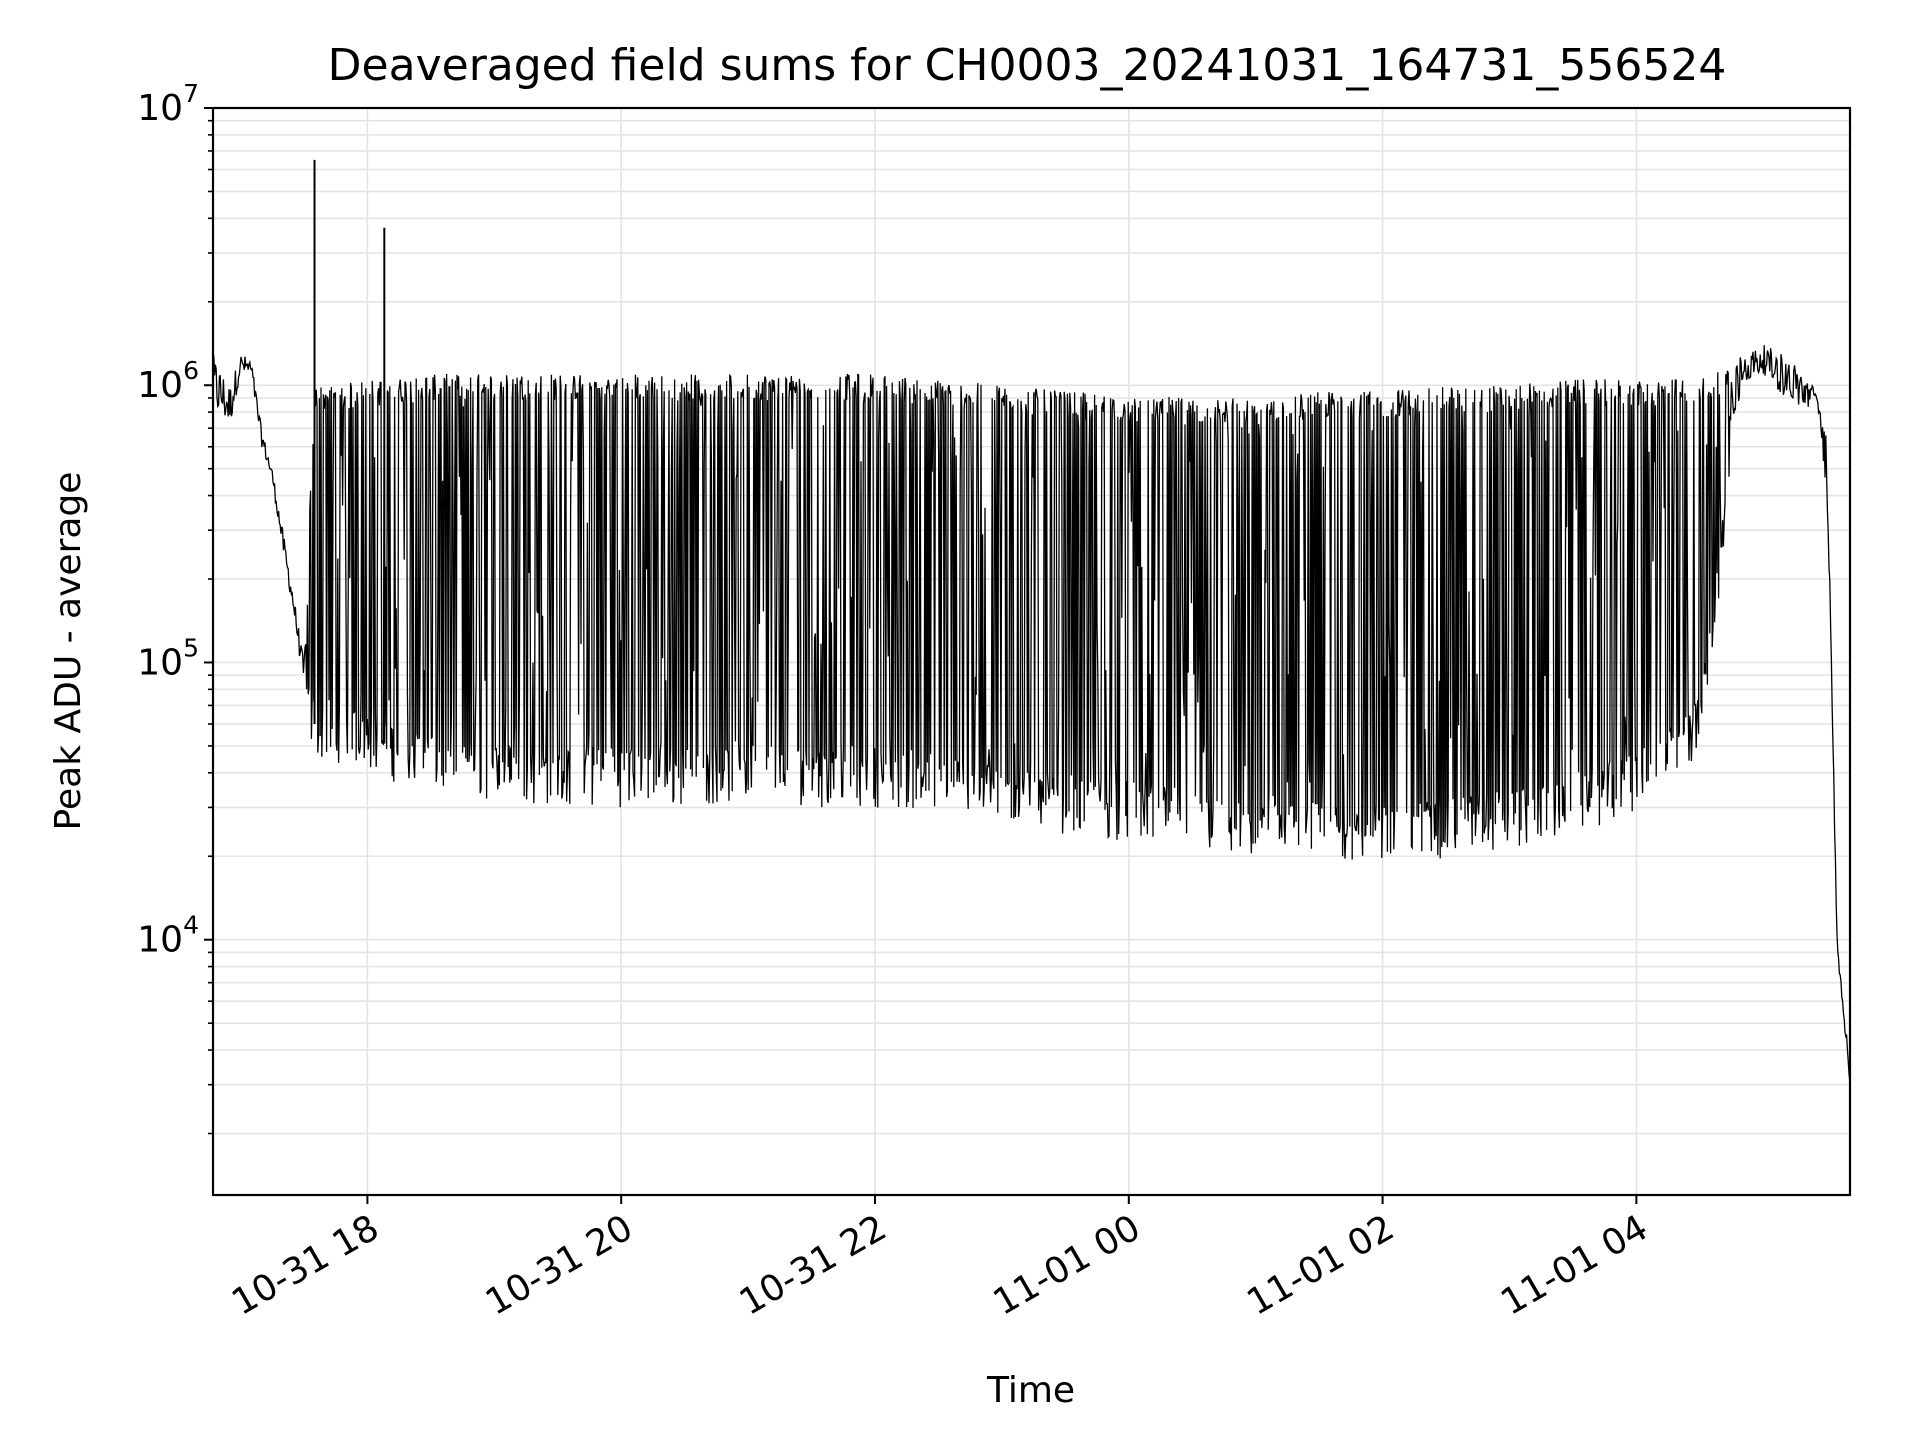 The height and width of the screenshot is (1440, 1920). Describe the element at coordinates (175, 607) in the screenshot. I see `y-axis: 10⁴ 10⁵ 10⁶ 10⁷` at that location.